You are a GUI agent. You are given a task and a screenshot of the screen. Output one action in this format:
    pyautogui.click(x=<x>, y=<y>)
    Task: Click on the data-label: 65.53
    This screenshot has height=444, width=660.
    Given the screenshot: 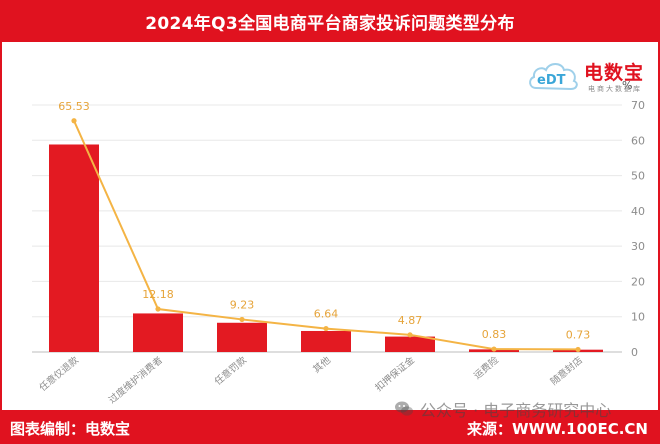 What is the action you would take?
    pyautogui.click(x=74, y=106)
    